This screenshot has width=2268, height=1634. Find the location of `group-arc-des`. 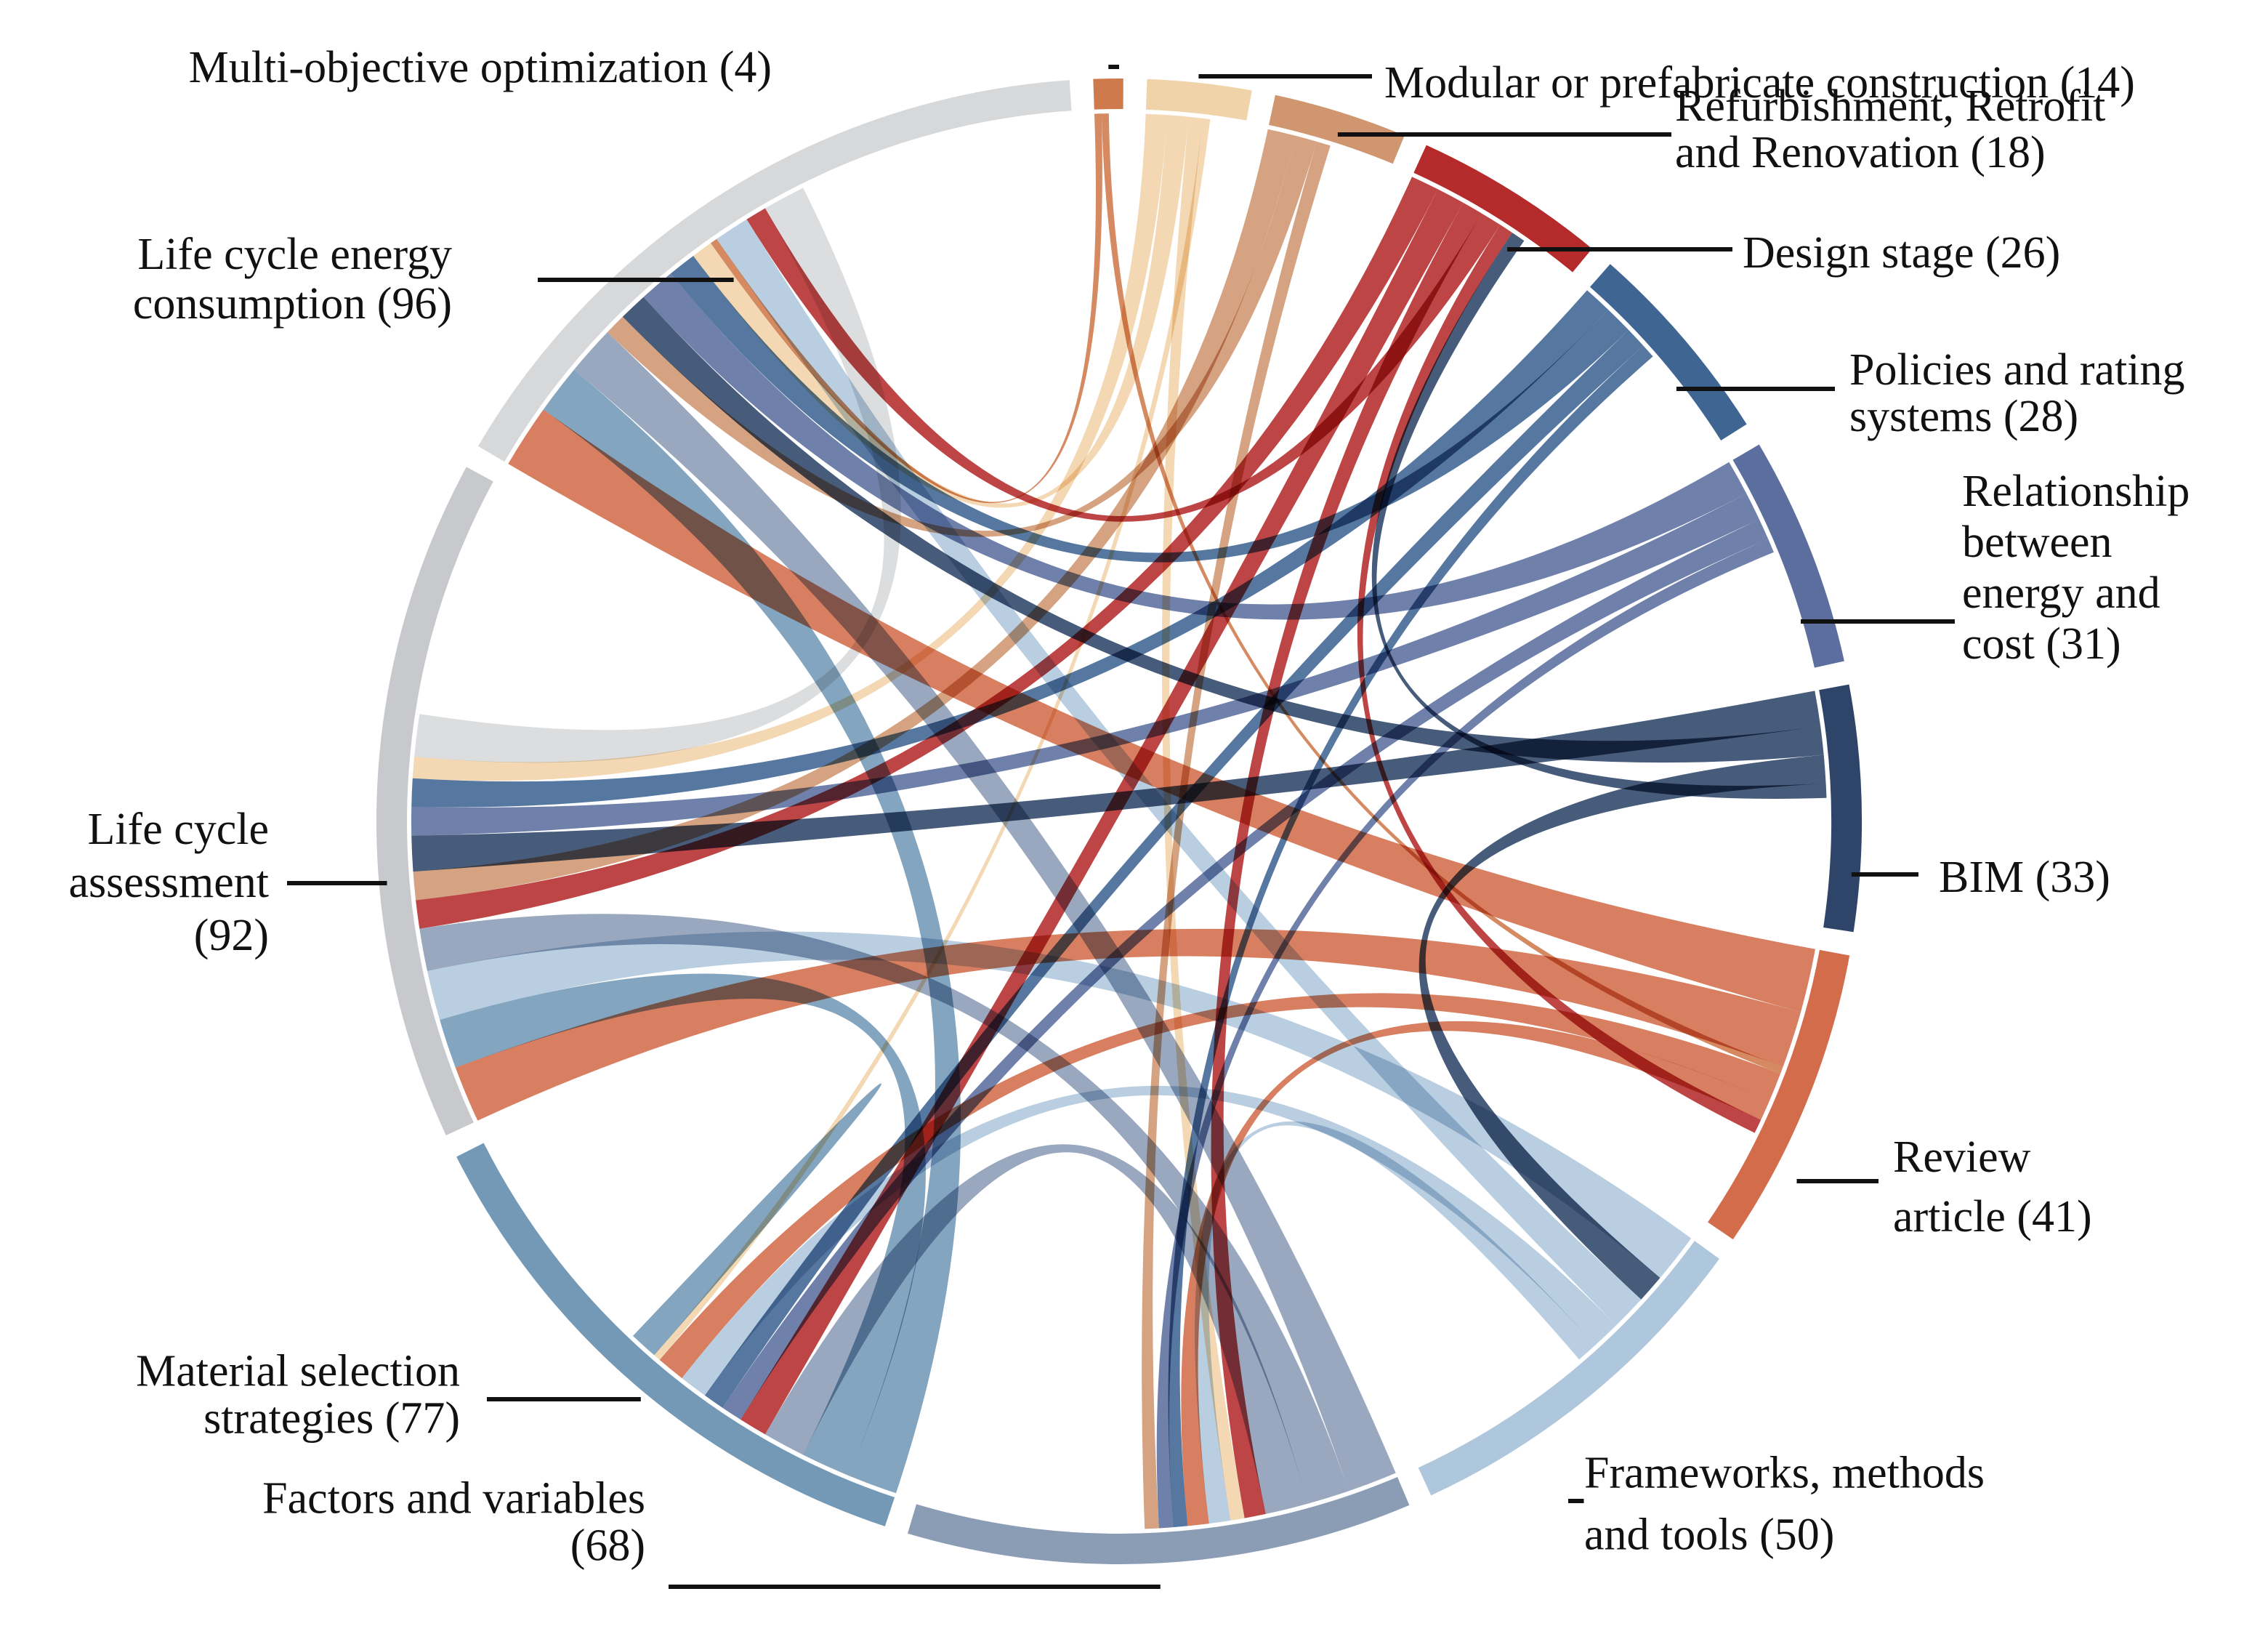

group-arc-des is located at coordinates (1502, 209).